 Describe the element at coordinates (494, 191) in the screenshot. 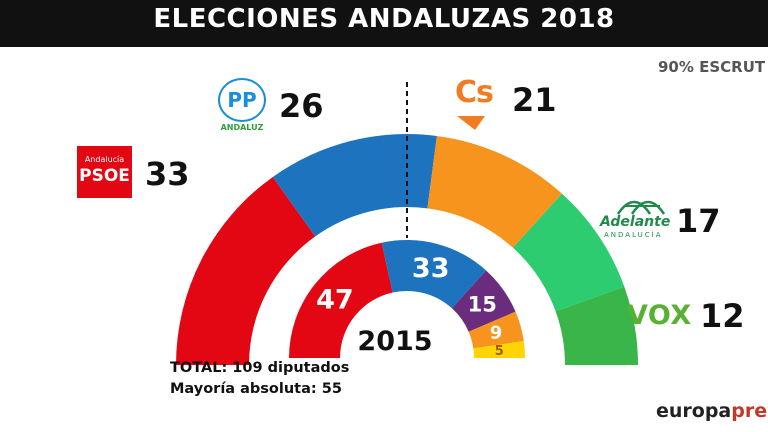

I see `arc-2018-cs` at that location.